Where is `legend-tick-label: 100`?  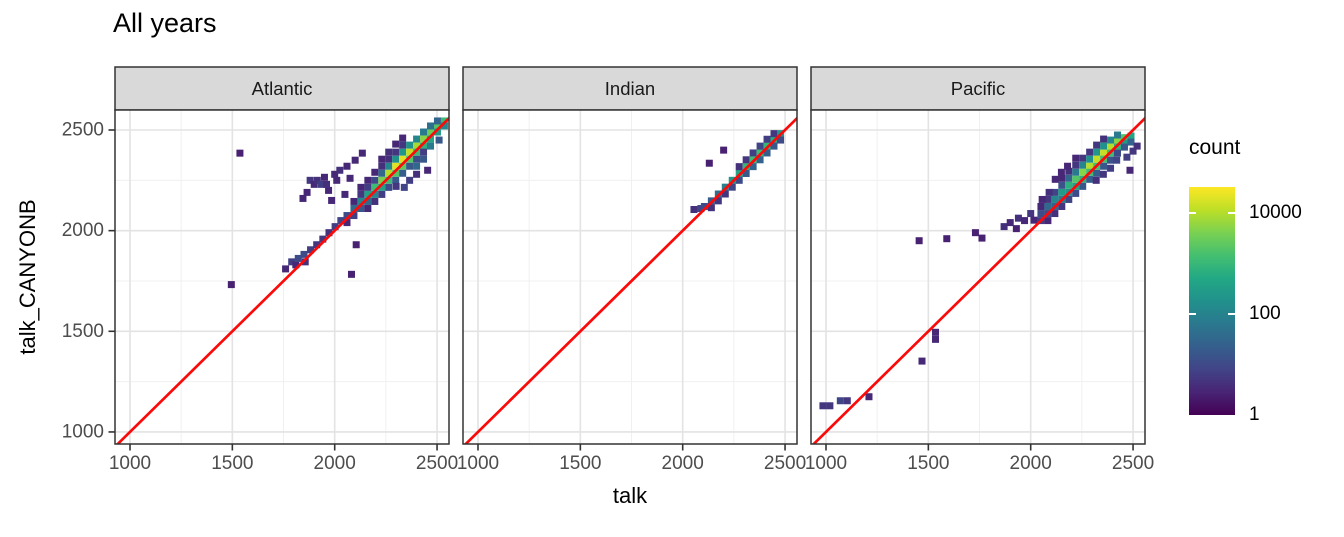 legend-tick-label: 100 is located at coordinates (1265, 313).